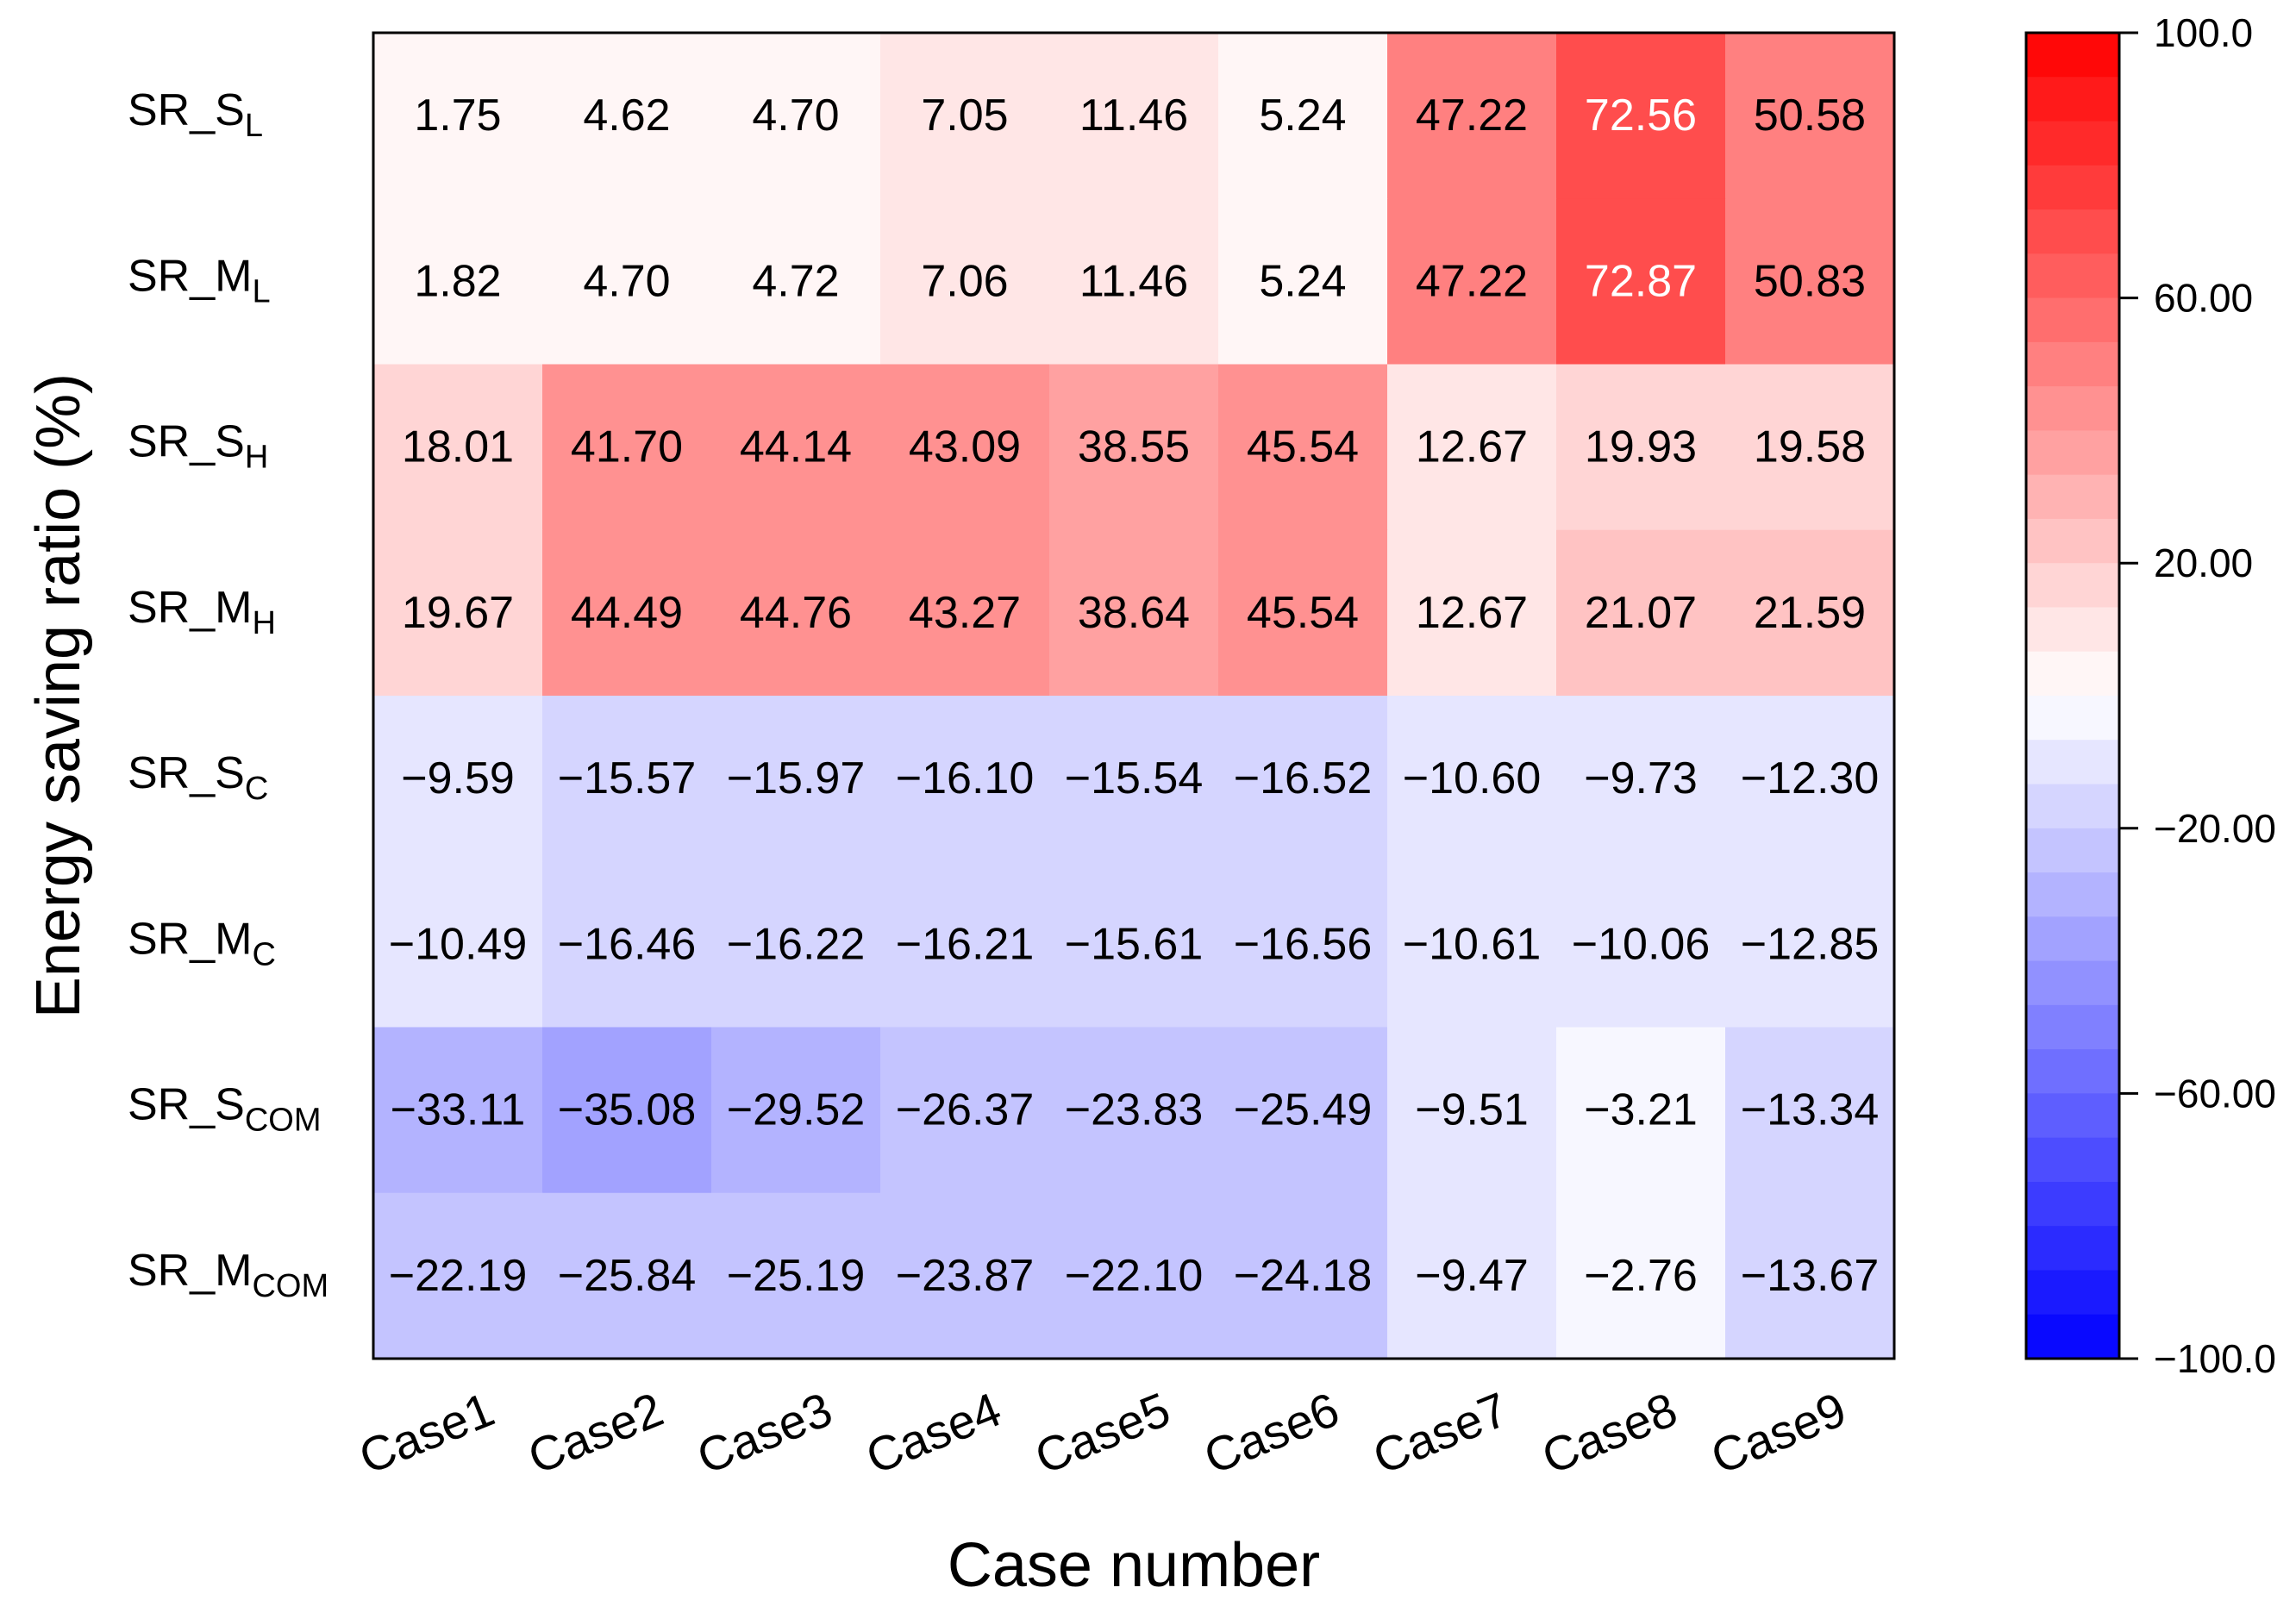 Image resolution: width=2296 pixels, height=1600 pixels. What do you see at coordinates (459, 1110) in the screenshot?
I see `cell-value-label: −33.11` at bounding box center [459, 1110].